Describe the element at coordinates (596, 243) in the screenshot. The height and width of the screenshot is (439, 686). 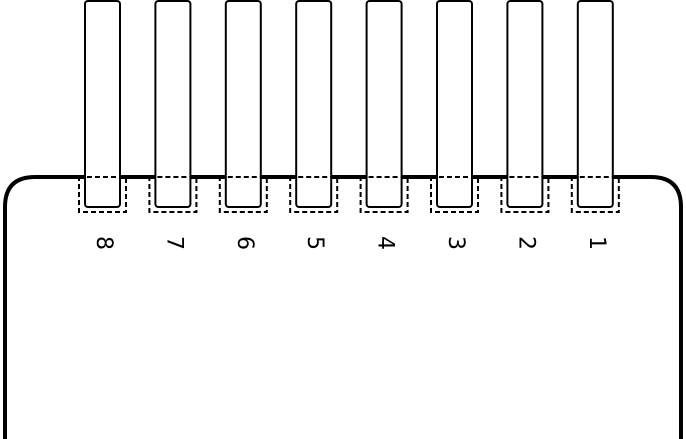
I see `pin-label-1: 1` at that location.